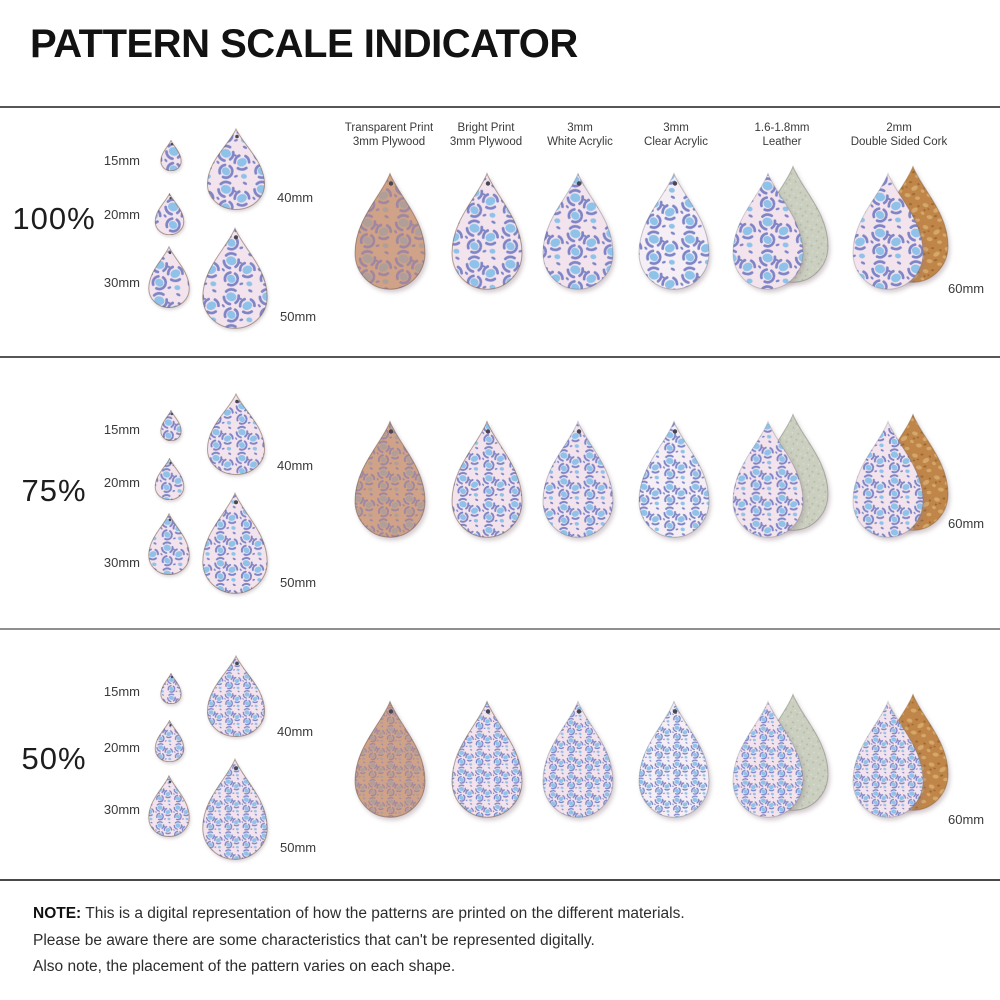 The height and width of the screenshot is (1000, 1000). What do you see at coordinates (390, 231) in the screenshot?
I see `teardrop-60mm-transparent-plywood-100pct` at bounding box center [390, 231].